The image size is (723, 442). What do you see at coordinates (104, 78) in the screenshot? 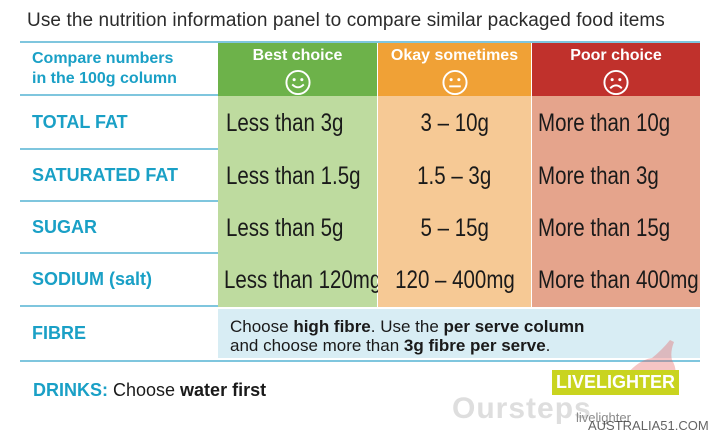
I see `compare-line-2: in the 100g column` at bounding box center [104, 78].